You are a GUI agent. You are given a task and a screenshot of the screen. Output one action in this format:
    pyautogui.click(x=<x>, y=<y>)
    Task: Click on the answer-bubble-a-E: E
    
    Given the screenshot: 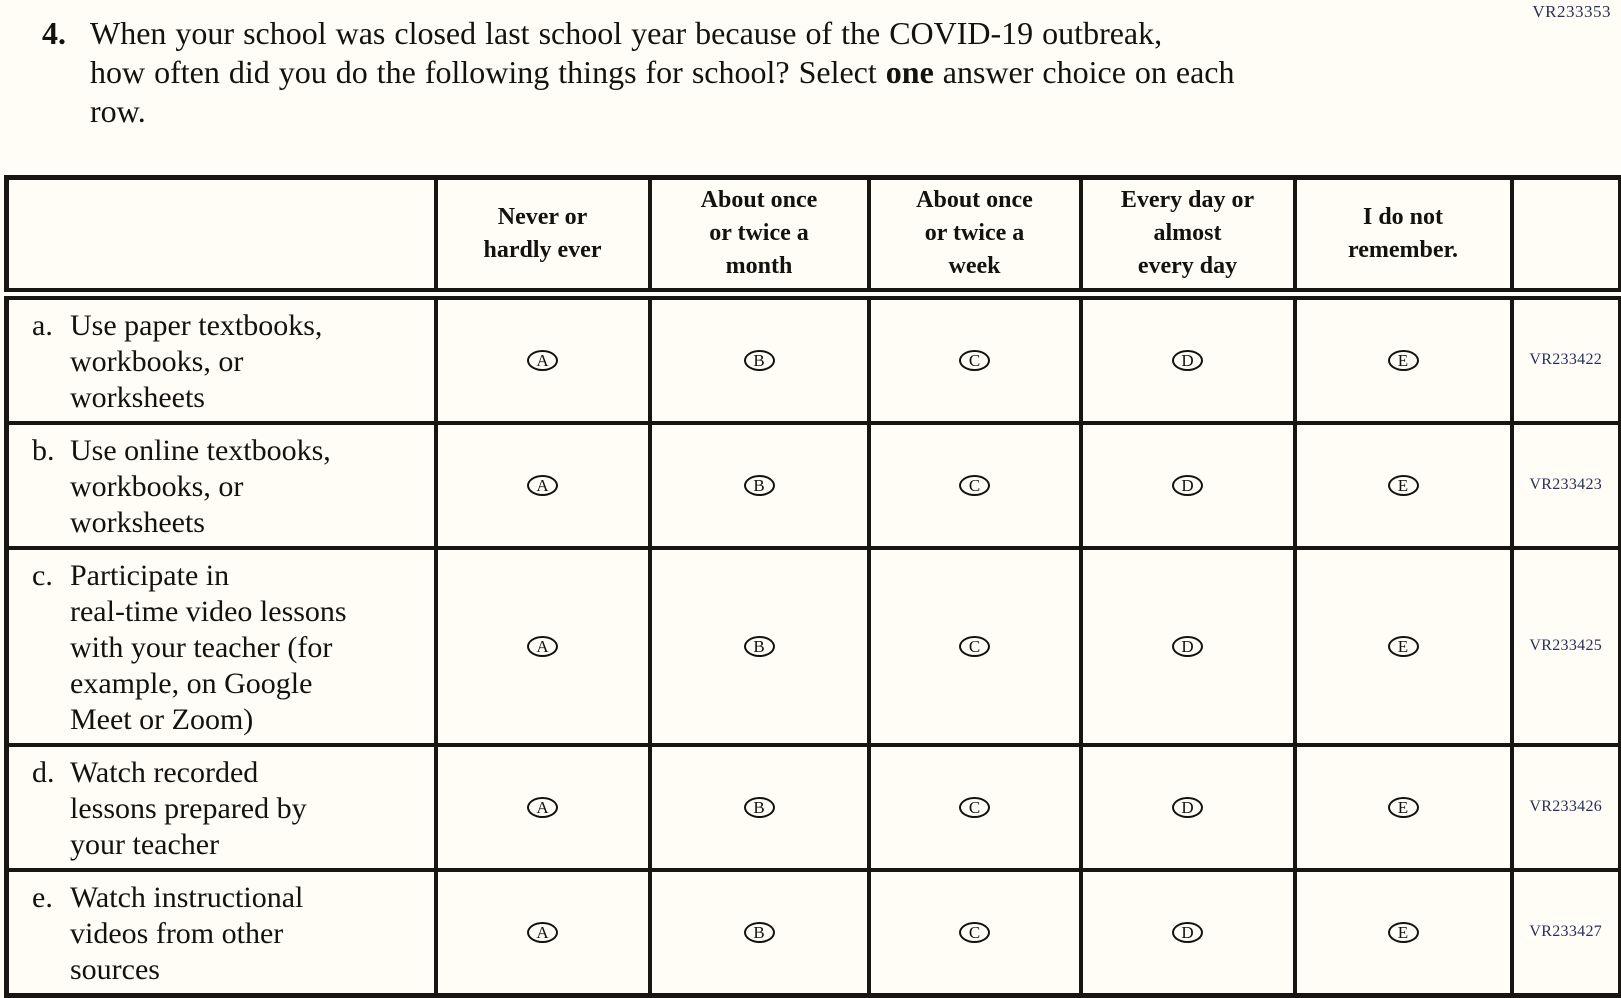 What is the action you would take?
    pyautogui.click(x=1403, y=360)
    